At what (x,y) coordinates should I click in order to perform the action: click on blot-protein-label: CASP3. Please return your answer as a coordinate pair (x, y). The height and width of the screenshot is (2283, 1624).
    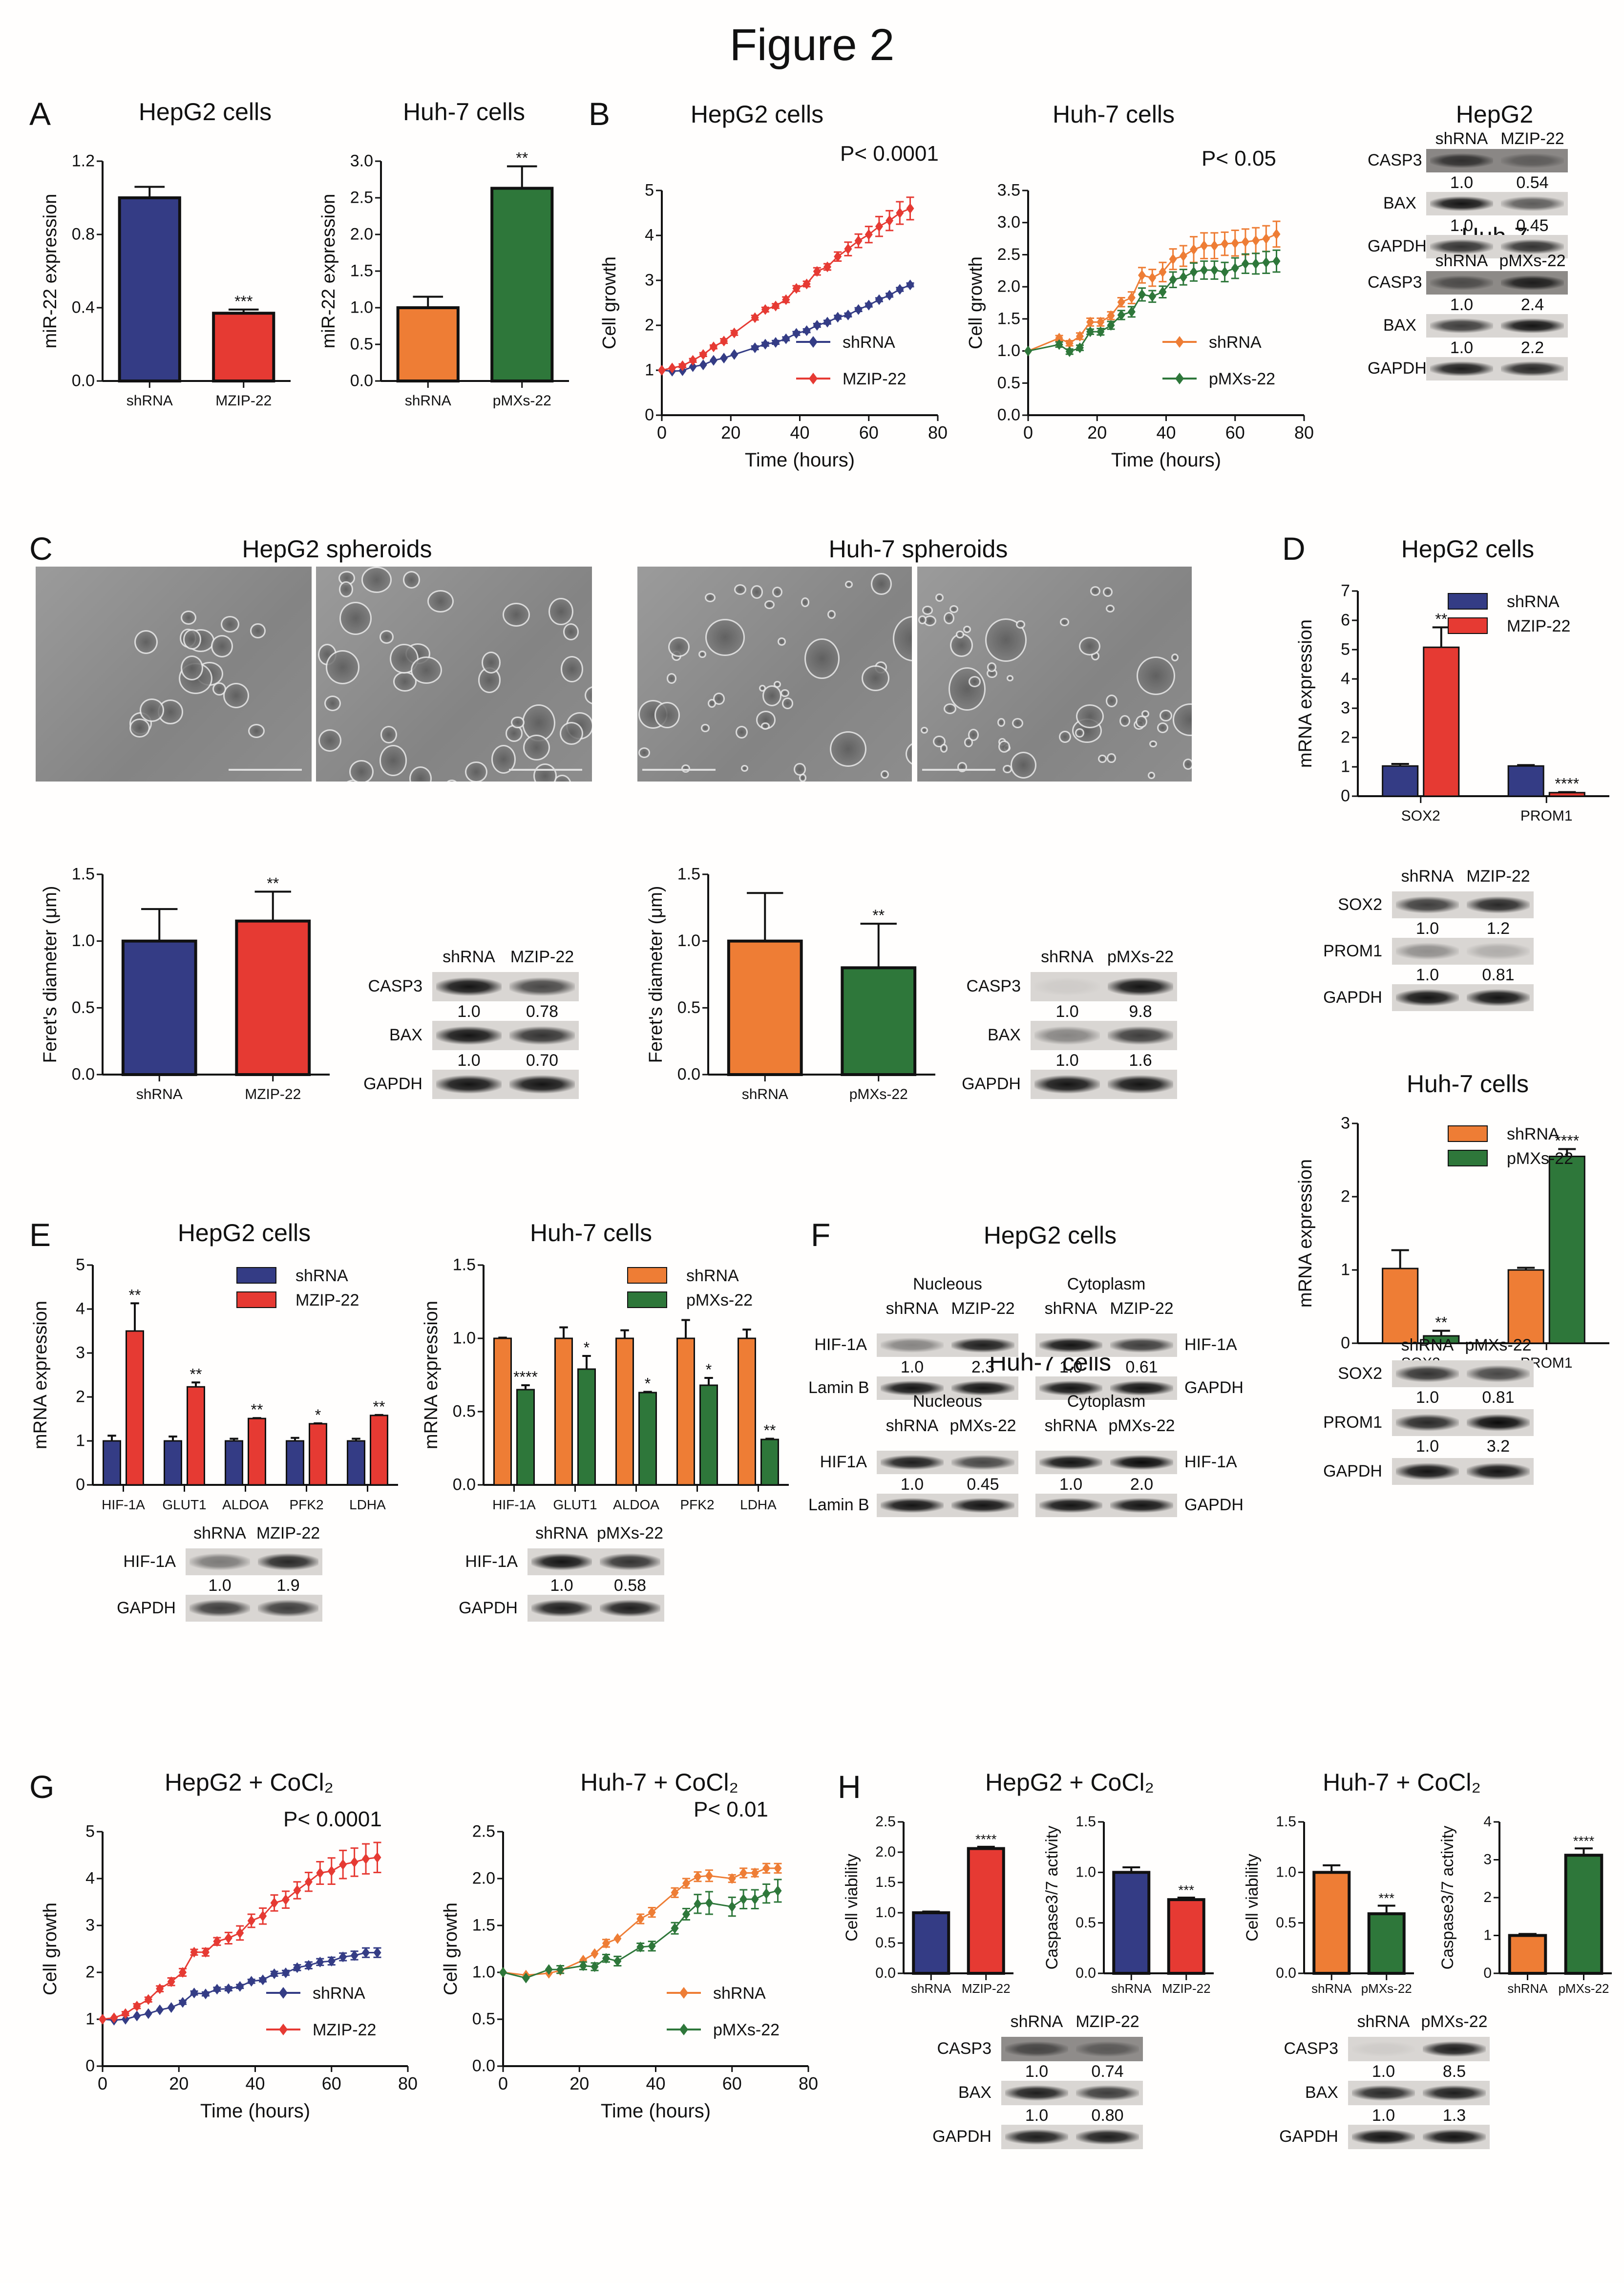
    Looking at the image, I should click on (1311, 2049).